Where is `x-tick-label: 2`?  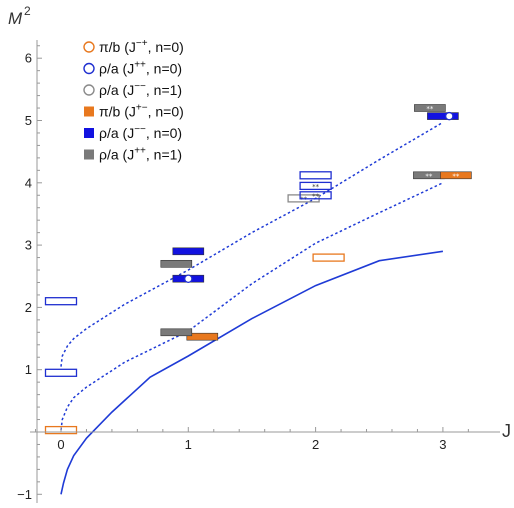 x-tick-label: 2 is located at coordinates (315, 444).